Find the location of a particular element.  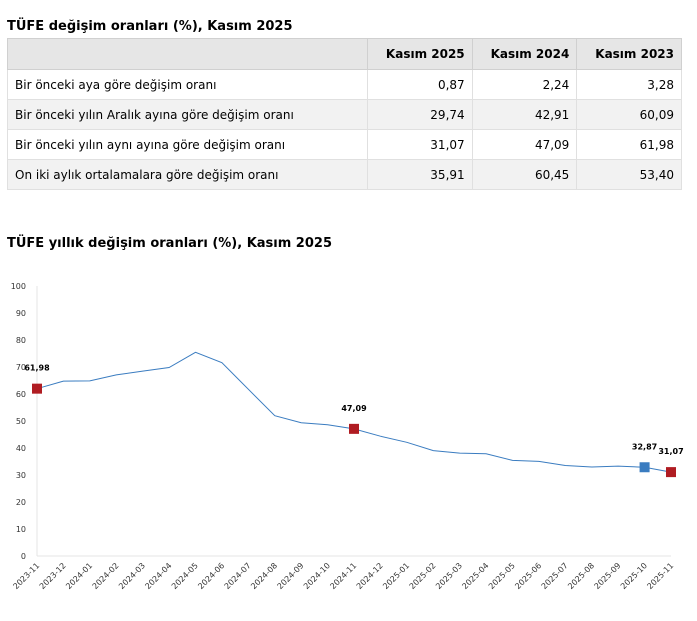

data-label: 61,98 is located at coordinates (37, 368).